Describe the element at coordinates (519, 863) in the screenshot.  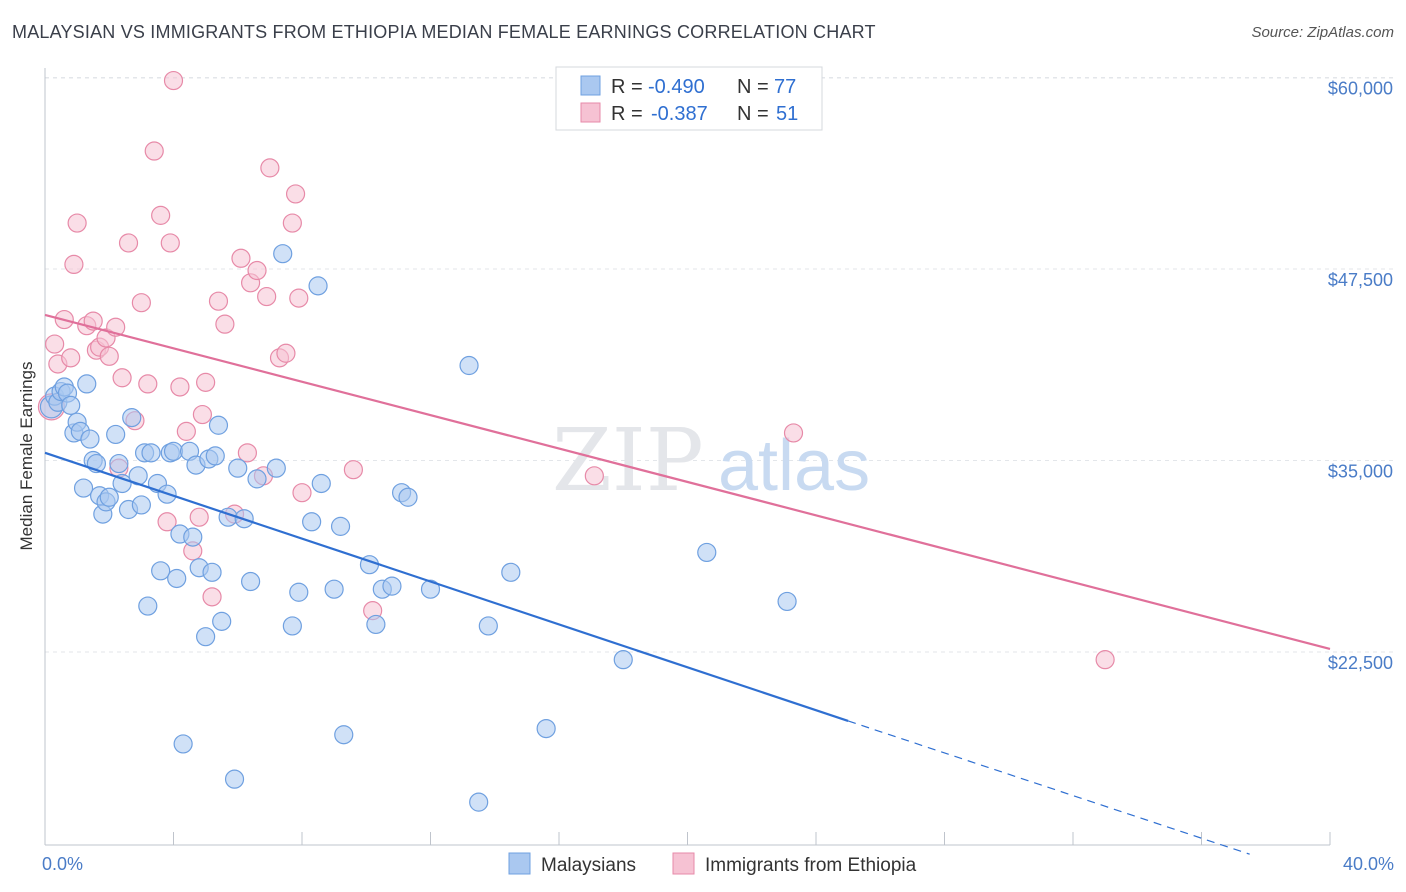
I see `bottom-legend-swatch-malaysians` at that location.